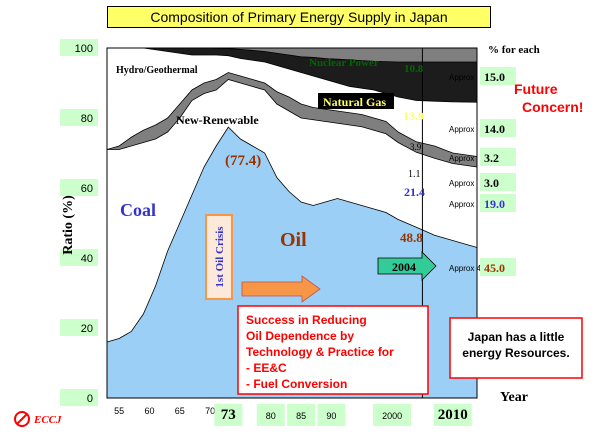 The width and height of the screenshot is (598, 441). What do you see at coordinates (87, 329) in the screenshot?
I see `y-tick-label-20: 20` at bounding box center [87, 329].